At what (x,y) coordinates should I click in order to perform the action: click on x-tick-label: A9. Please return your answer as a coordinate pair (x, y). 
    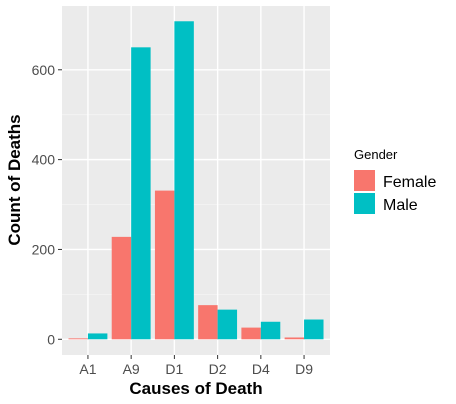
    Looking at the image, I should click on (131, 369).